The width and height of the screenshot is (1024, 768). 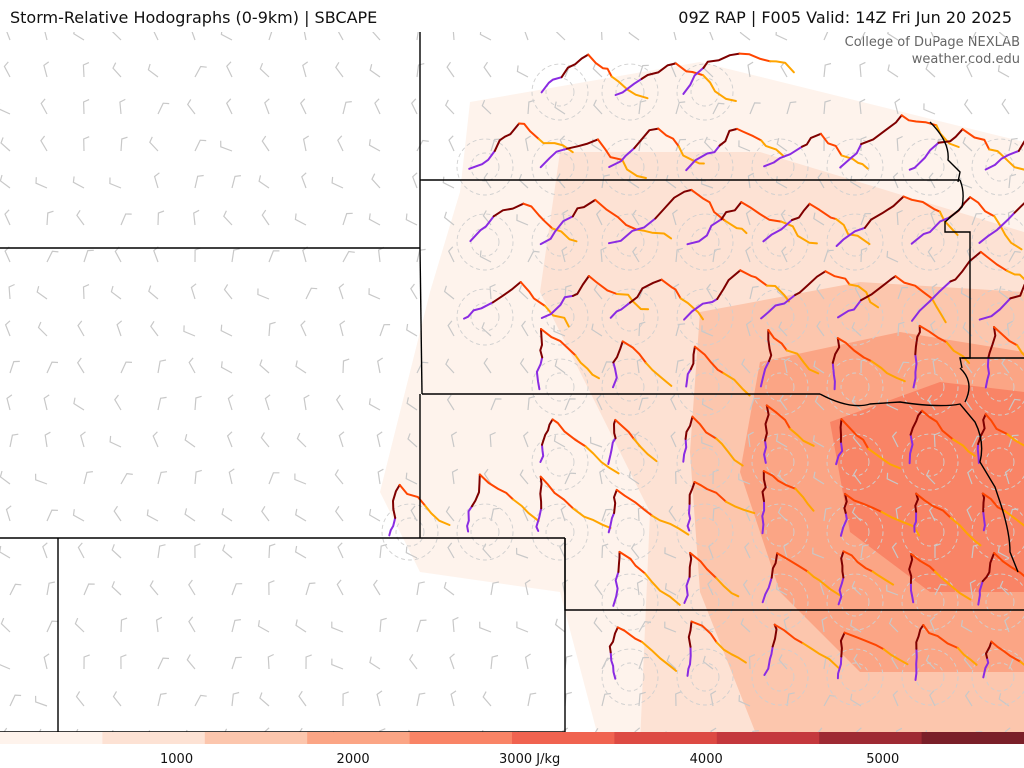 What do you see at coordinates (919, 483) in the screenshot?
I see `border-mo-river` at bounding box center [919, 483].